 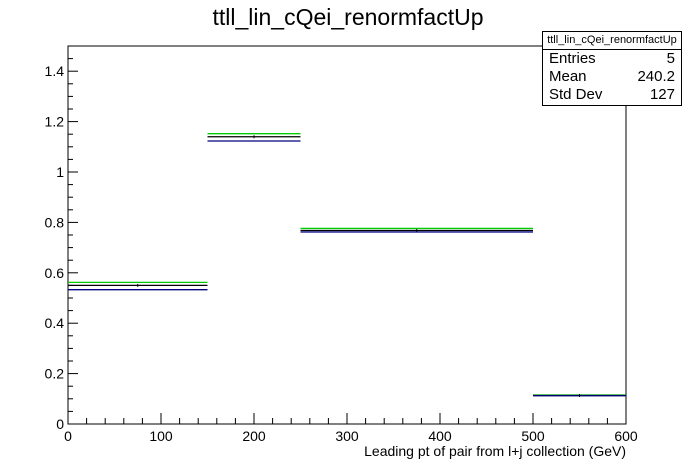 I want to click on y-tick-label: 0, so click(x=60, y=424).